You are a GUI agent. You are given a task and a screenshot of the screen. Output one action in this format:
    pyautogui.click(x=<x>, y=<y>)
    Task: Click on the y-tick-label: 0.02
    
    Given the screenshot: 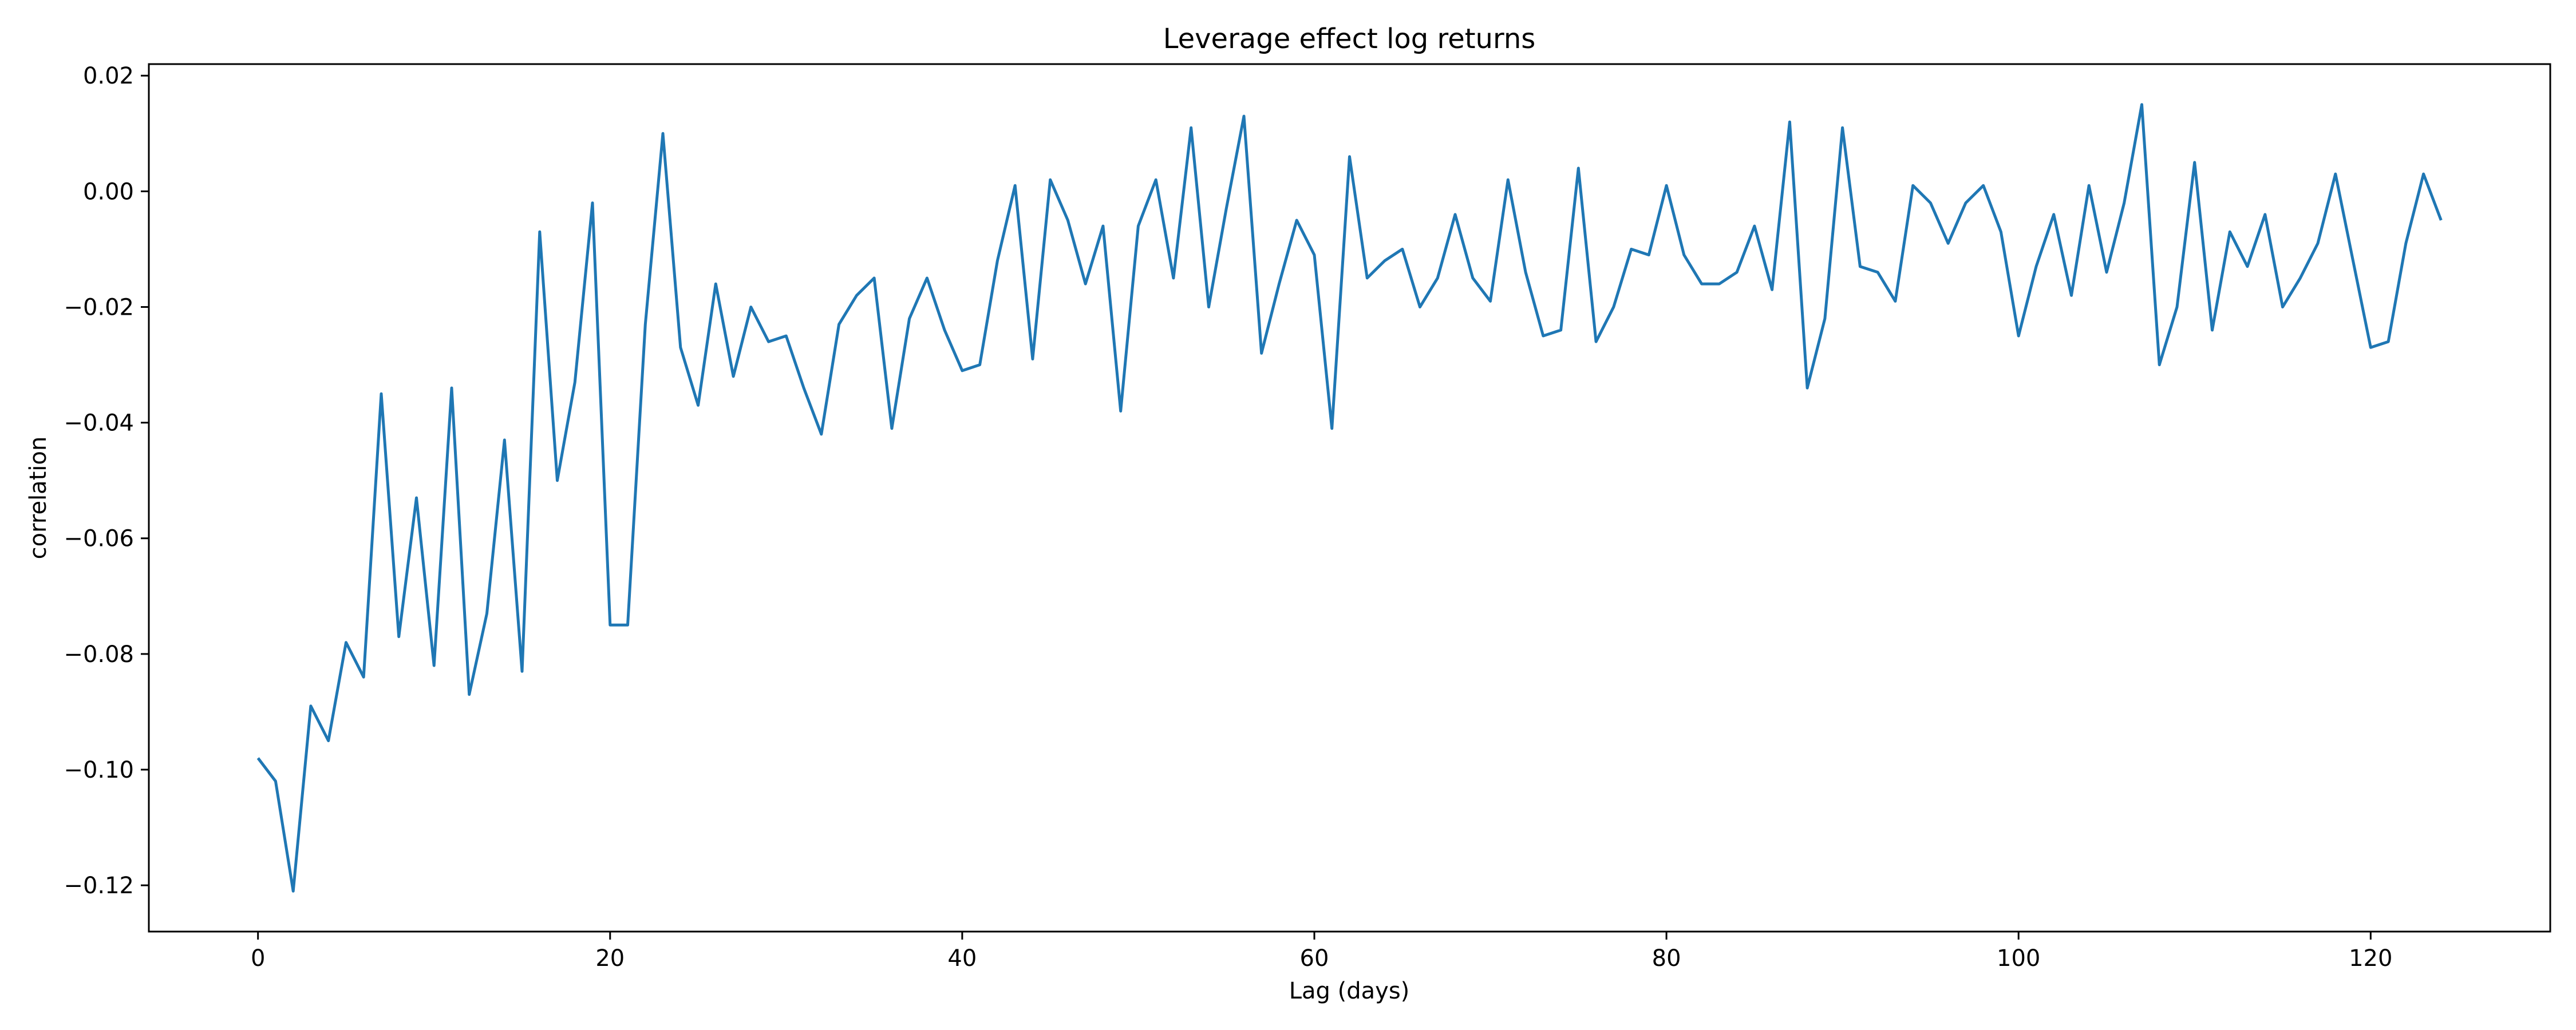 What is the action you would take?
    pyautogui.click(x=108, y=76)
    